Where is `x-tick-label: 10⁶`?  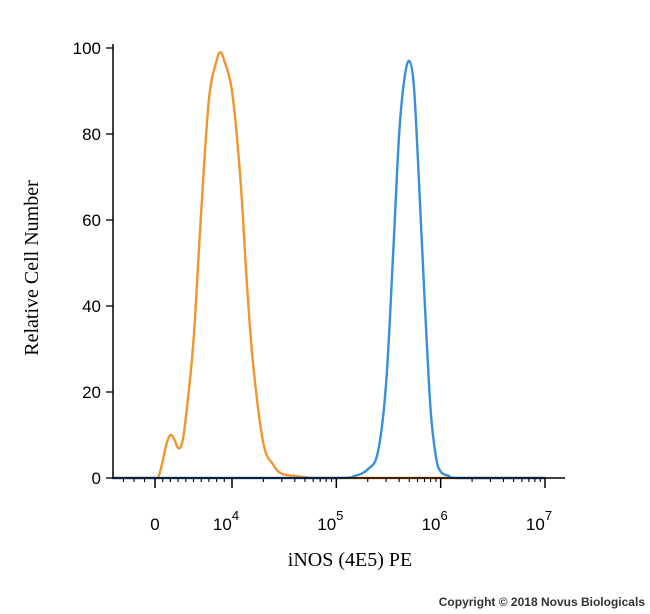
x-tick-label: 10⁶ is located at coordinates (435, 521).